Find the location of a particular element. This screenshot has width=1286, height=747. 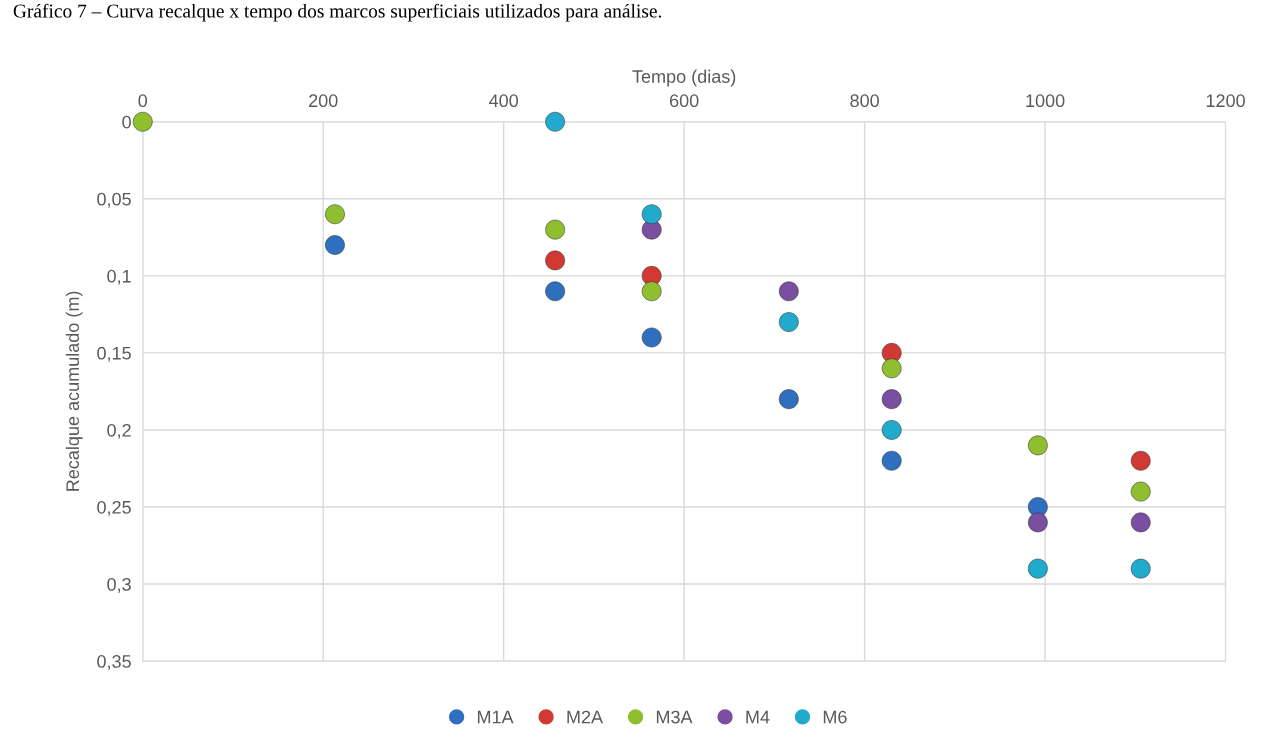

y-tick-label: 0,25 is located at coordinates (114, 508).